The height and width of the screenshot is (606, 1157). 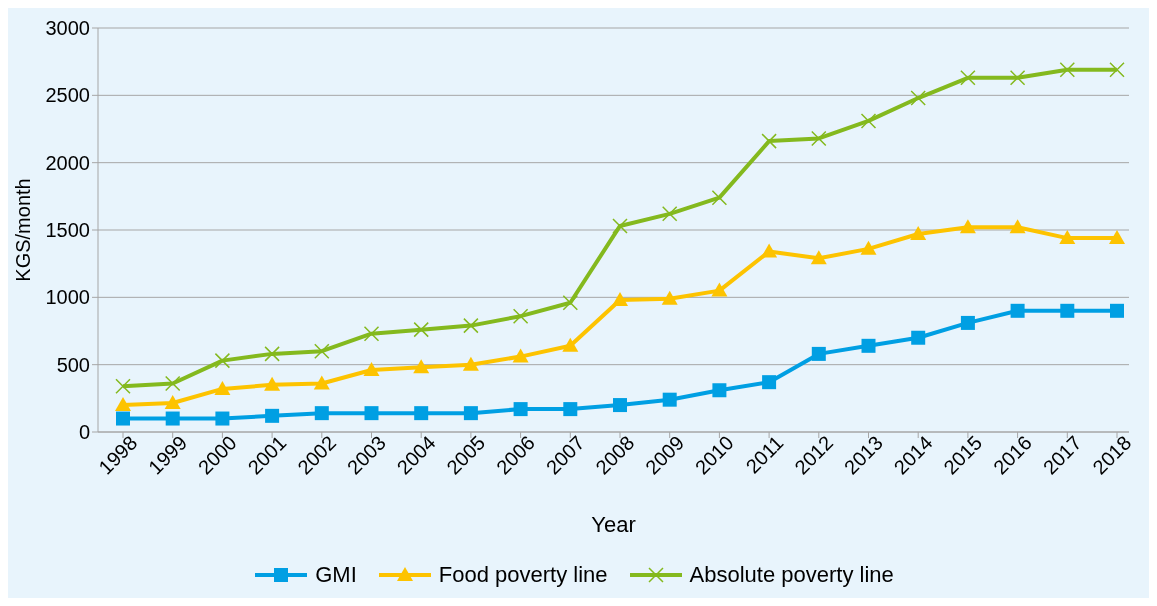 What do you see at coordinates (67, 230) in the screenshot?
I see `y-tick-label: 1500` at bounding box center [67, 230].